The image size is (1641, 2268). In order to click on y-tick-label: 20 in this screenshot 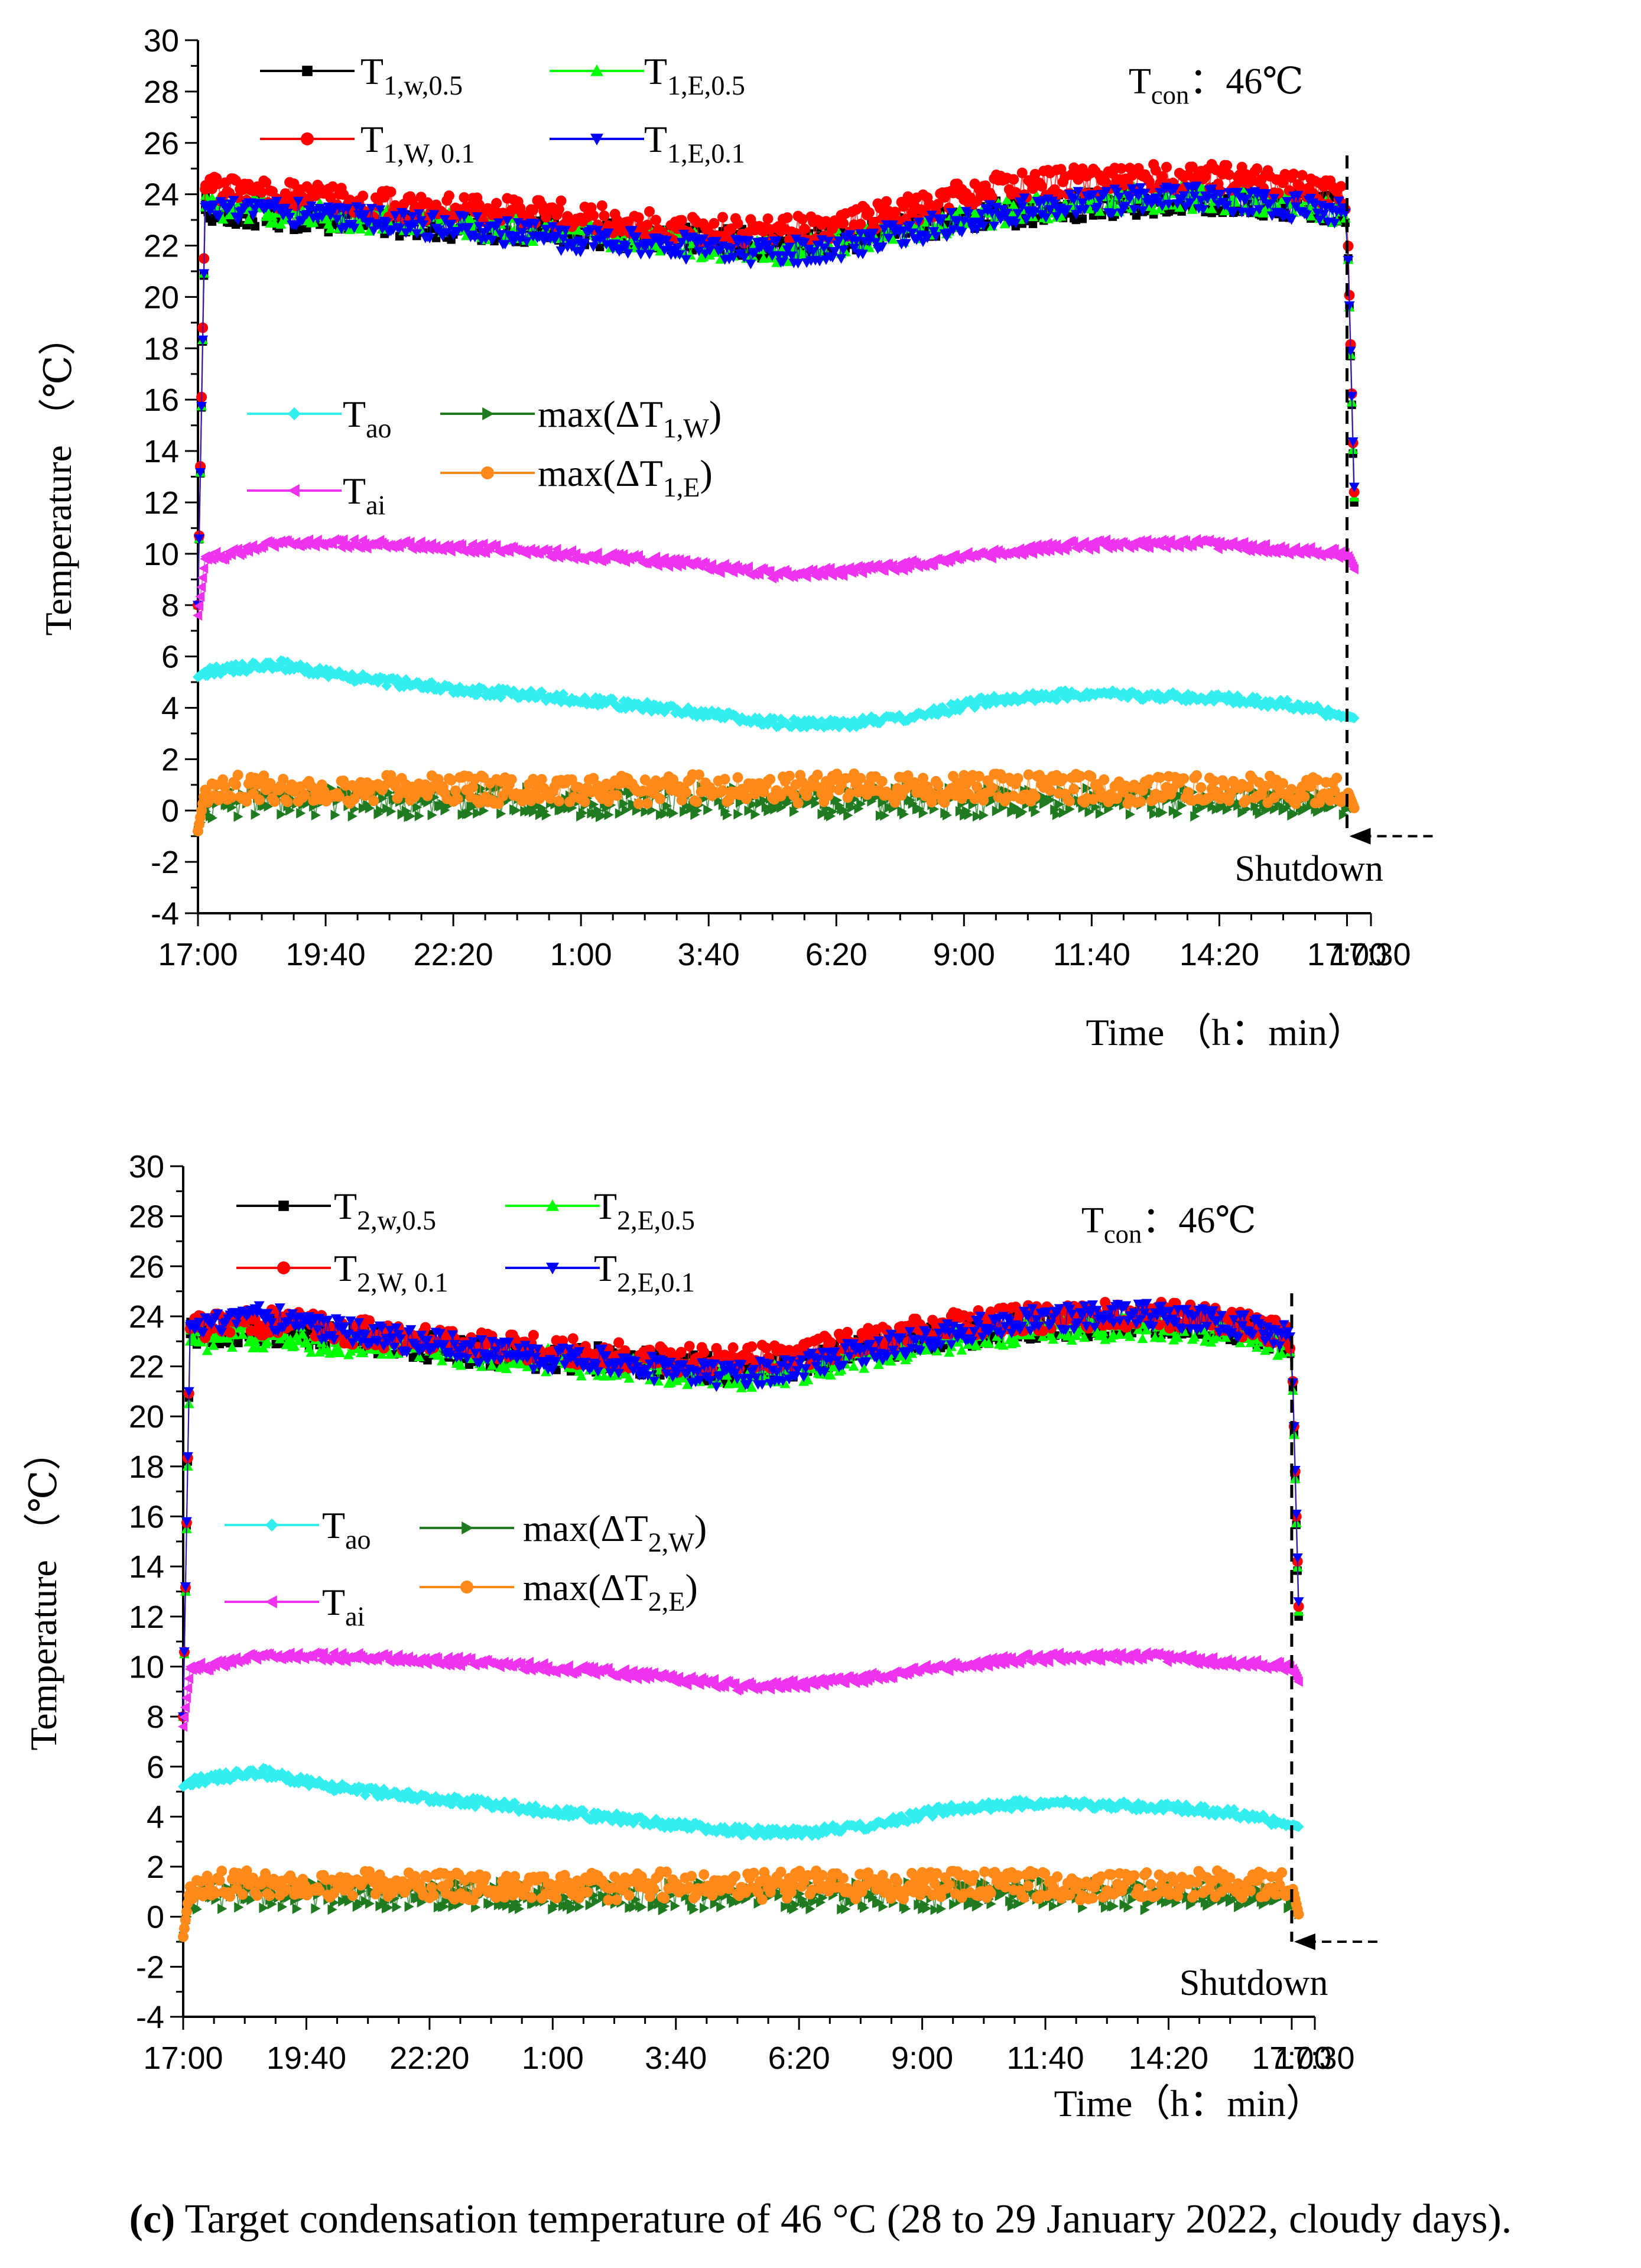, I will do `click(161, 297)`.